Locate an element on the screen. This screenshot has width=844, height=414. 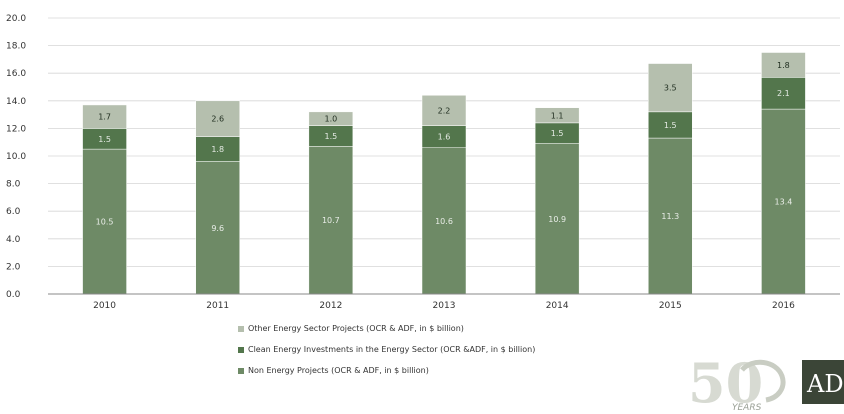
y-axis-ticks: 0.0 2.0 4.0 6.0 8.0 10.0 12.0 14.0 16.0 18.0 20.0 is located at coordinates (16, 157).